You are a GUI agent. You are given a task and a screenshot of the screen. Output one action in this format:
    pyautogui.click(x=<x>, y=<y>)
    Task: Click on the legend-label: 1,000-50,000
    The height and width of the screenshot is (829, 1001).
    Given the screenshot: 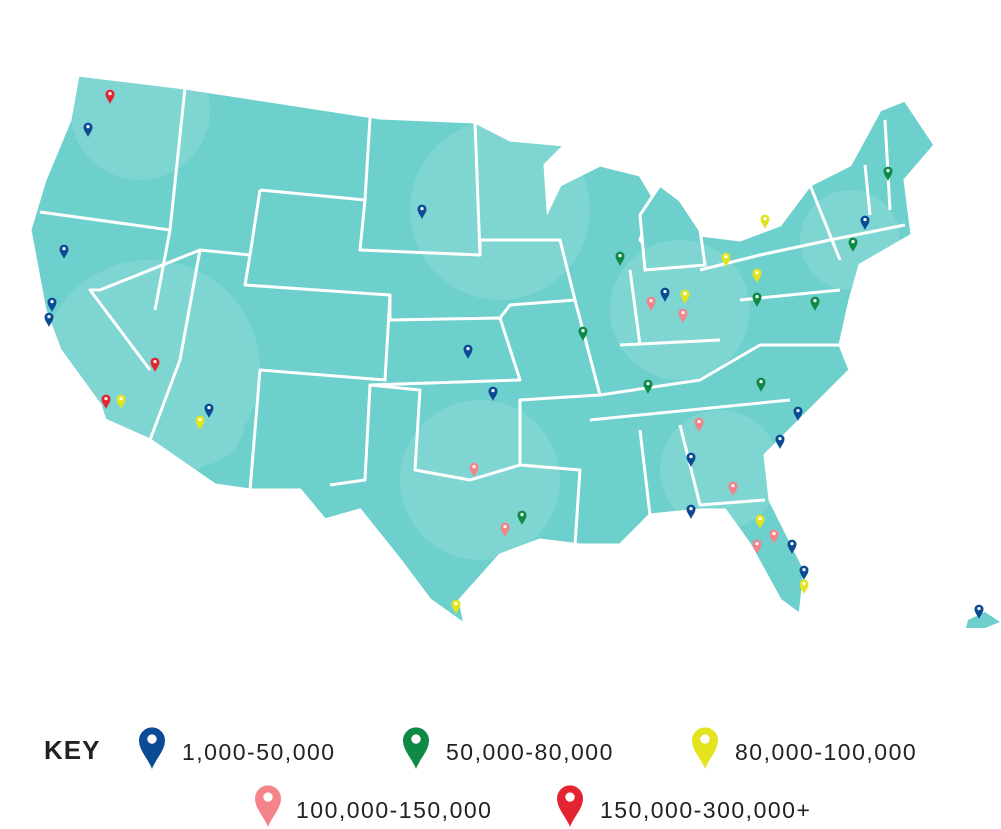 What is the action you would take?
    pyautogui.click(x=259, y=752)
    